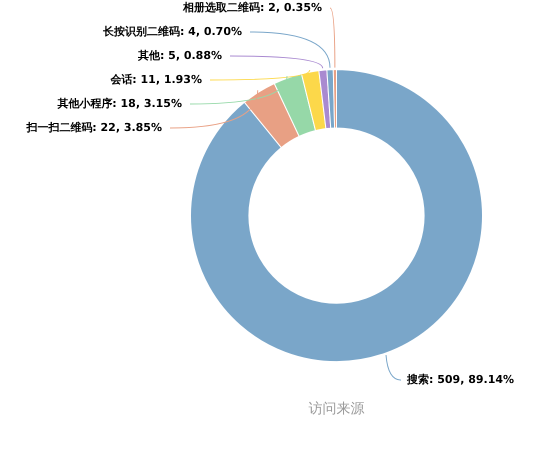  Describe the element at coordinates (119, 103) in the screenshot. I see `slice-label: 其他小程序: 18, 3.15%` at that location.